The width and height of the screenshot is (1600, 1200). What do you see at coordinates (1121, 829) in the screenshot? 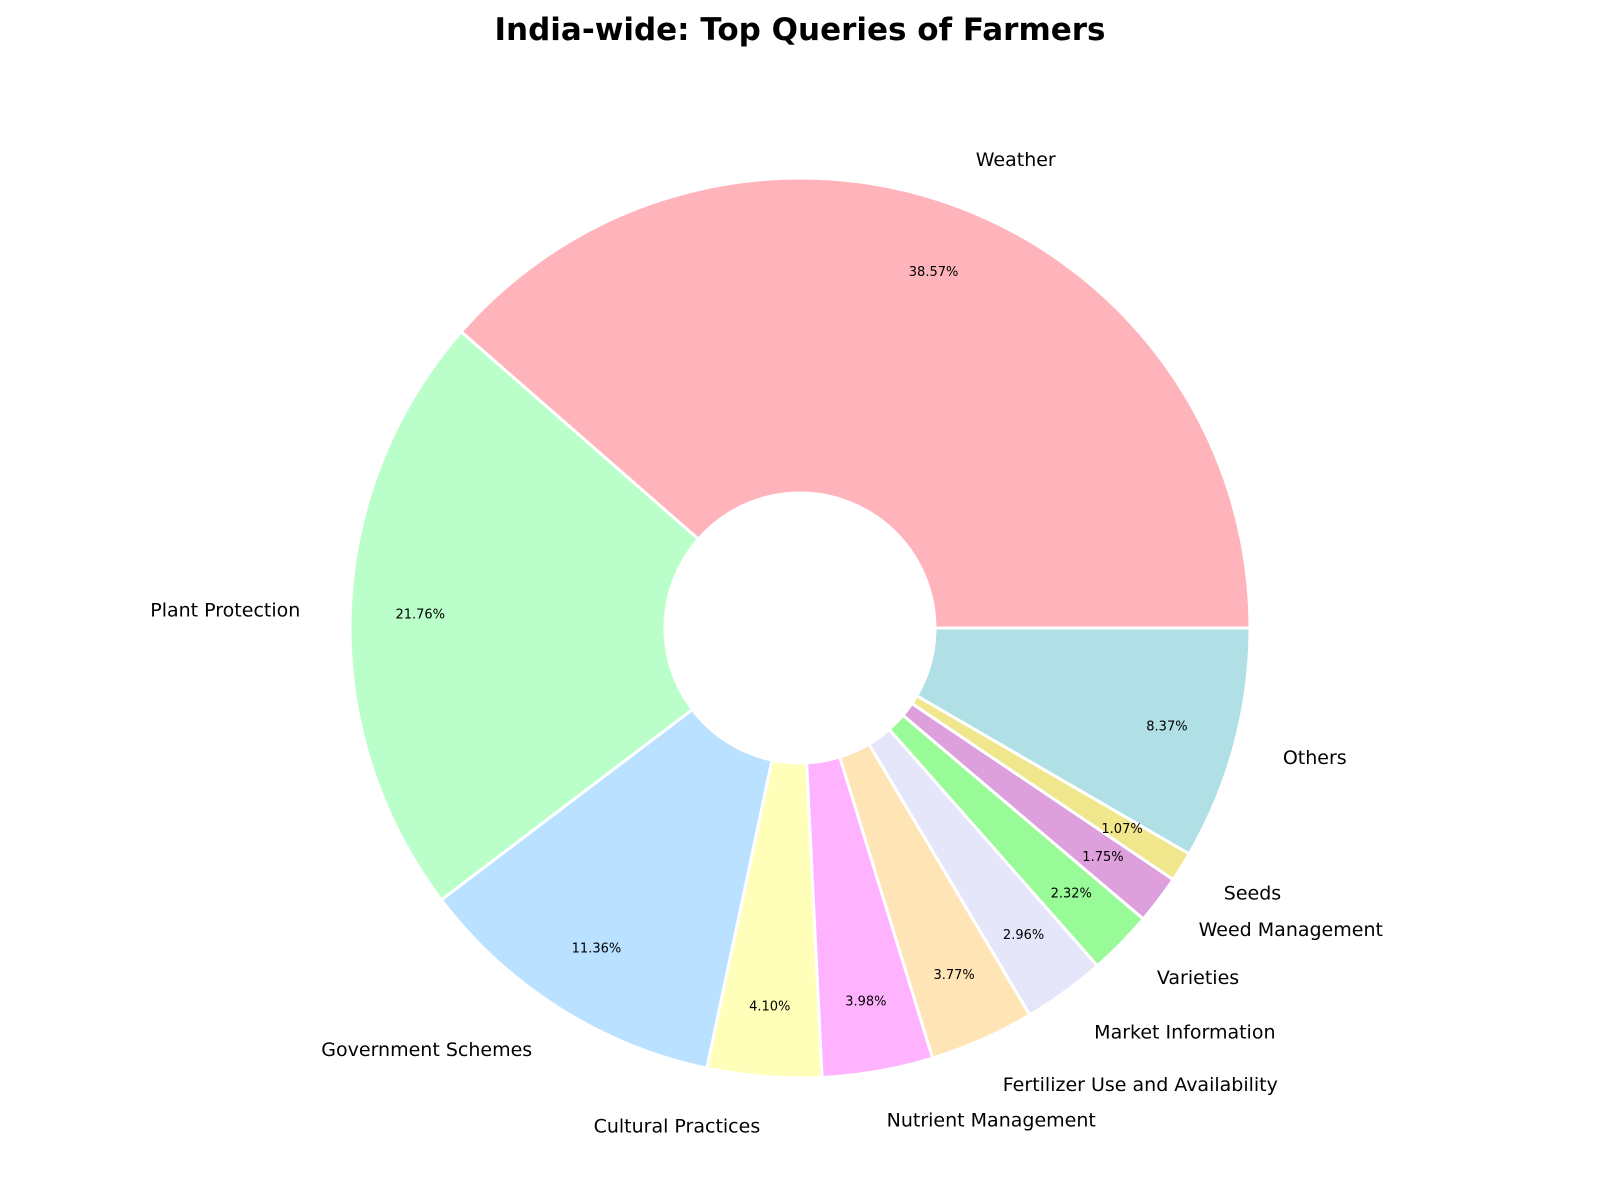
I see `pct-label-seeds: 1.07%` at bounding box center [1121, 829].